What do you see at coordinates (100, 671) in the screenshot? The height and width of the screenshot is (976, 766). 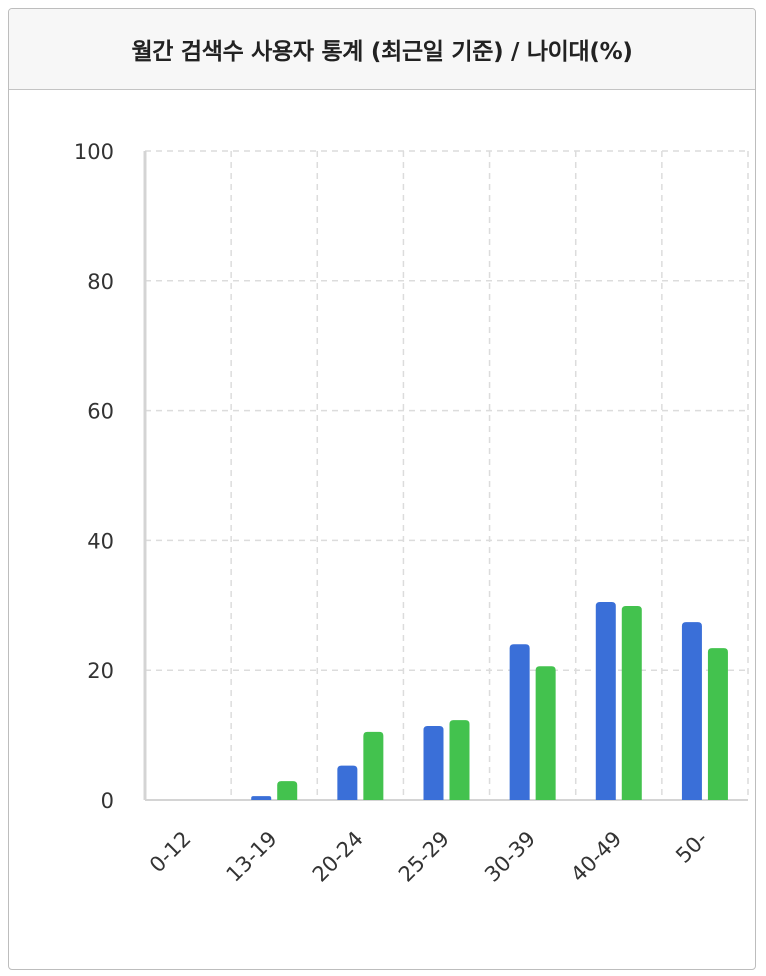 I see `y-tick-label: 20` at bounding box center [100, 671].